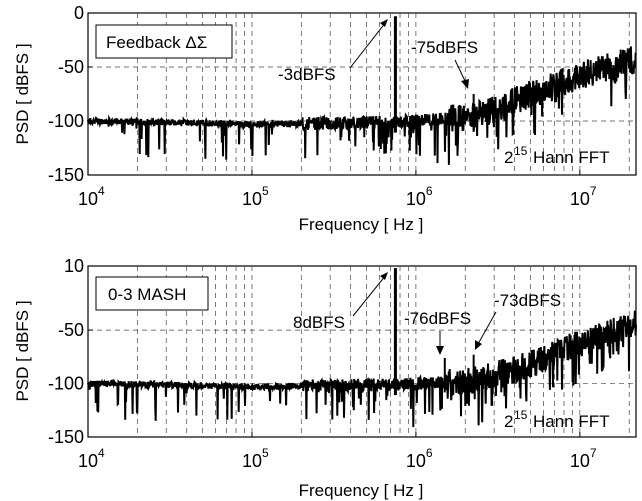 This screenshot has width=642, height=501. I want to click on bottom-legend-text: 0-3 MASH, so click(147, 294).